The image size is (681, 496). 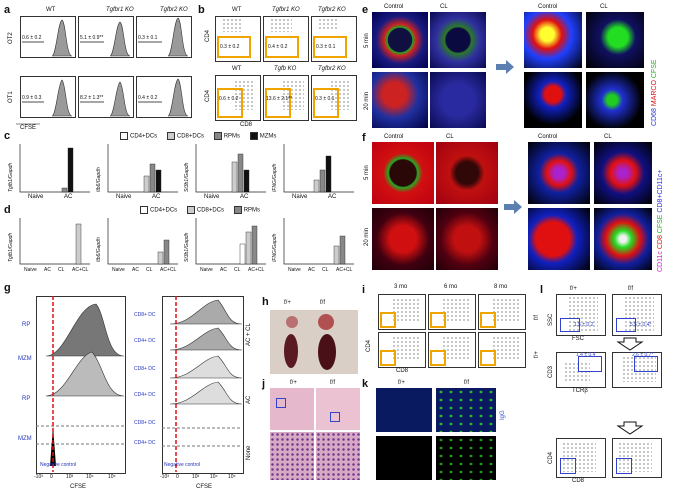 What do you see at coordinates (400, 40) in the screenshot?
I see `micrograph-e-control-5min` at bounding box center [400, 40].